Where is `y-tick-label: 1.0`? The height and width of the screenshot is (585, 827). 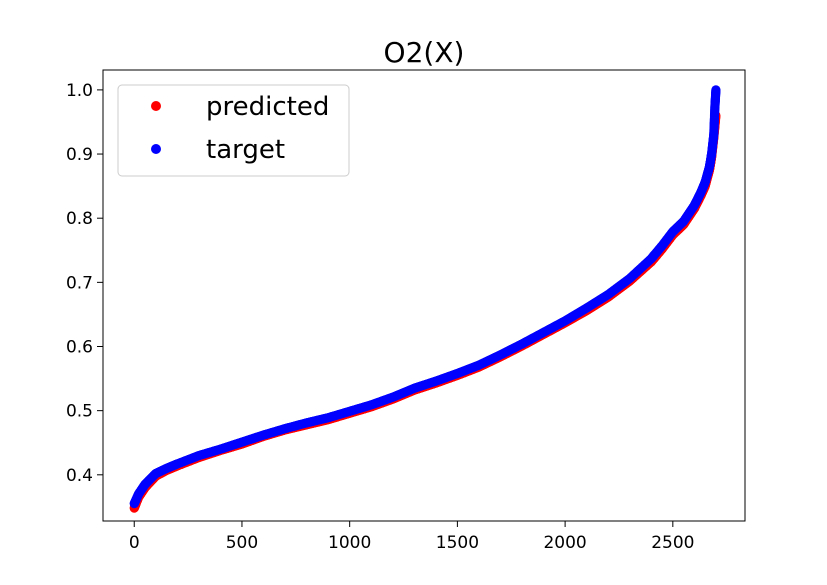
y-tick-label: 1.0 is located at coordinates (79, 91).